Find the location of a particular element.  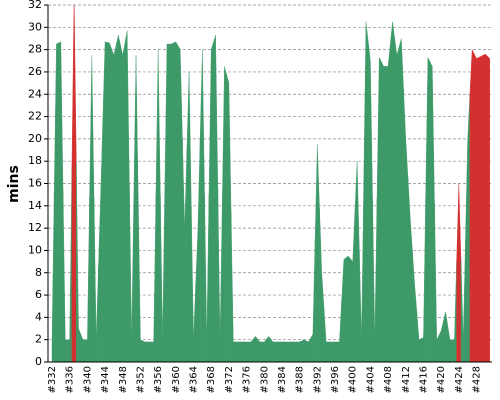

x-tick-label: #412 is located at coordinates (406, 379).